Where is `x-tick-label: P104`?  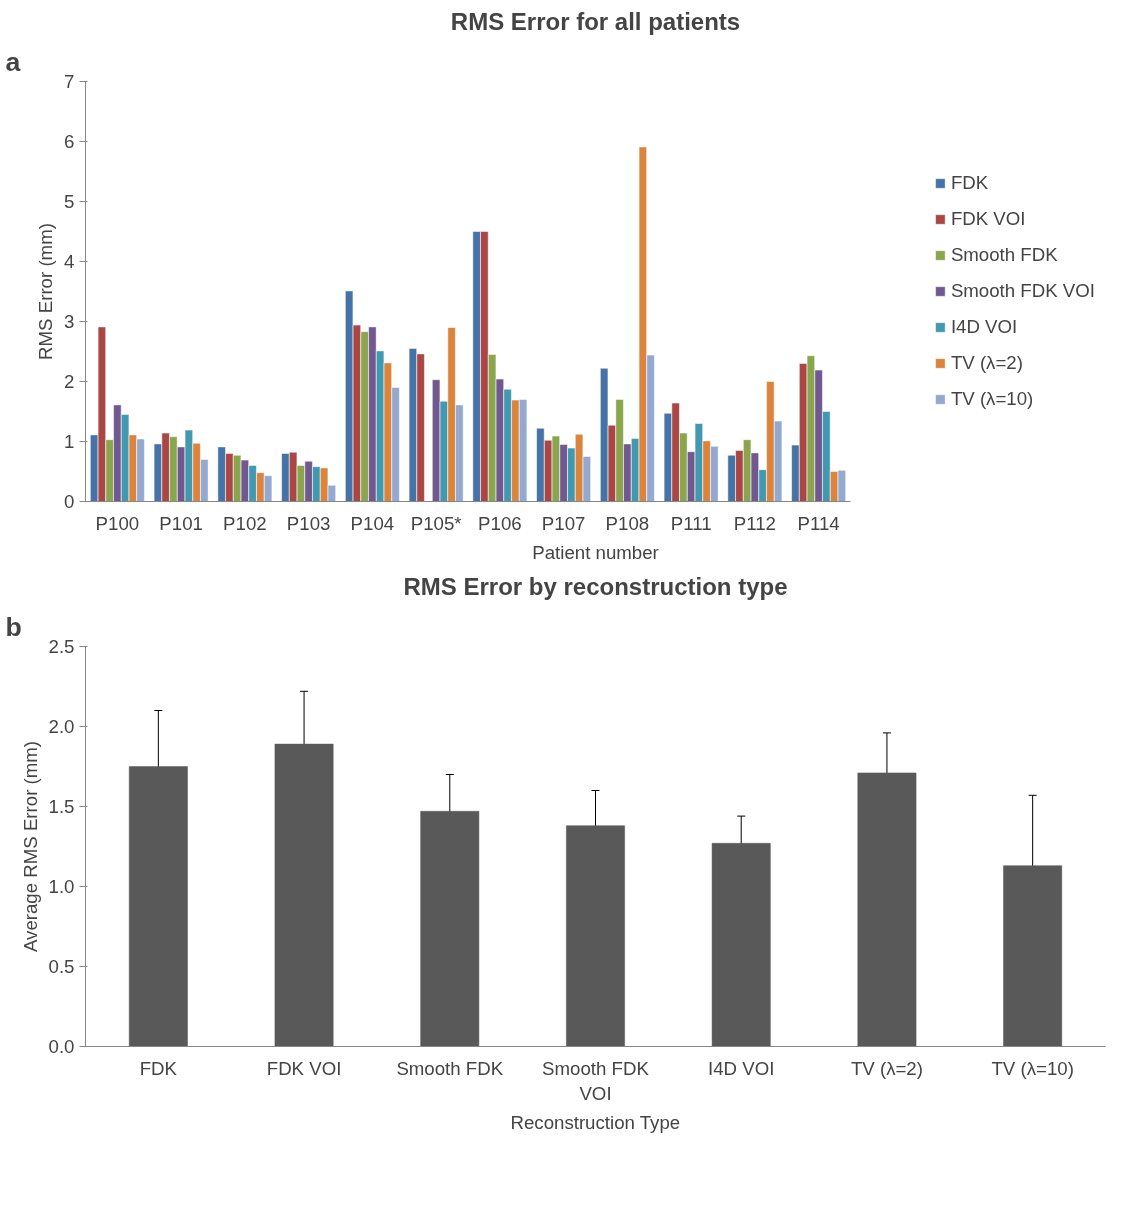 x-tick-label: P104 is located at coordinates (372, 523).